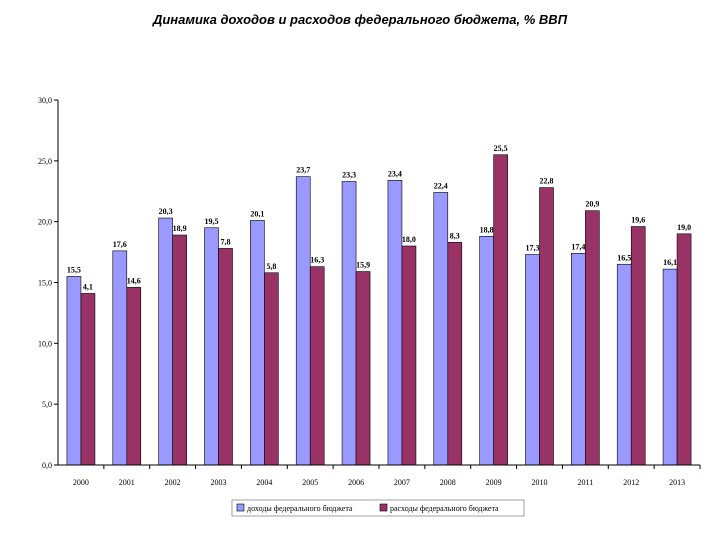  What do you see at coordinates (271, 266) in the screenshot?
I see `data-label-expenditure: 5,8` at bounding box center [271, 266].